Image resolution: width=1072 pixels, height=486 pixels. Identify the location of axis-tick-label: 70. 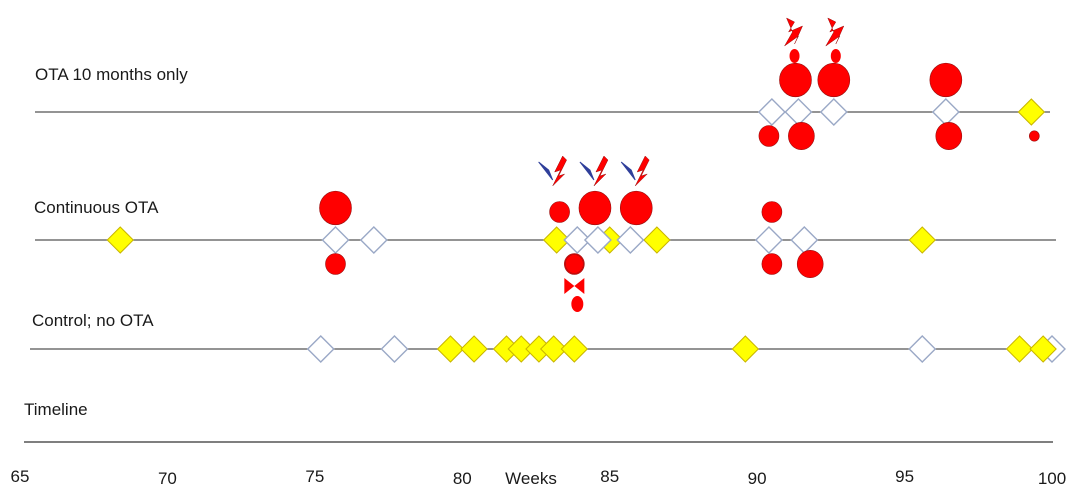
(167, 477).